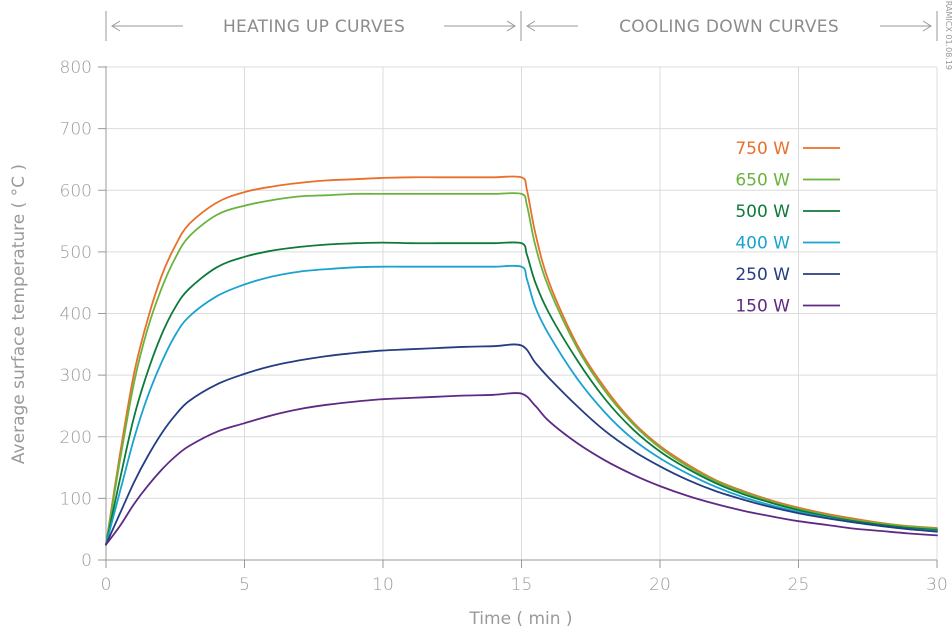  Describe the element at coordinates (106, 585) in the screenshot. I see `x-tick-label-0: 0` at that location.